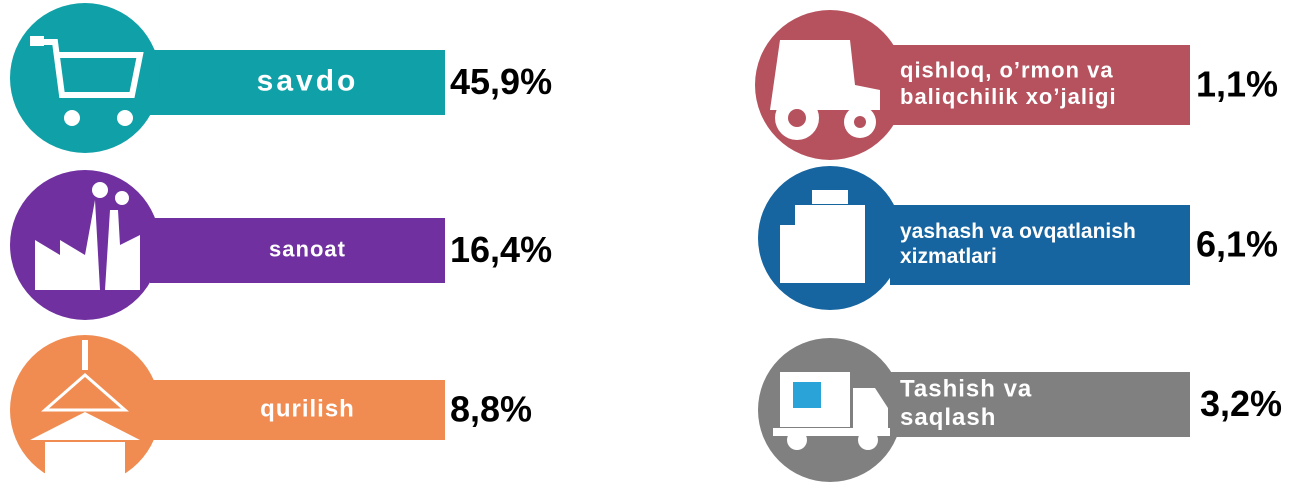 This screenshot has height=482, width=1303. I want to click on percentage-label: 1,1%, so click(1237, 84).